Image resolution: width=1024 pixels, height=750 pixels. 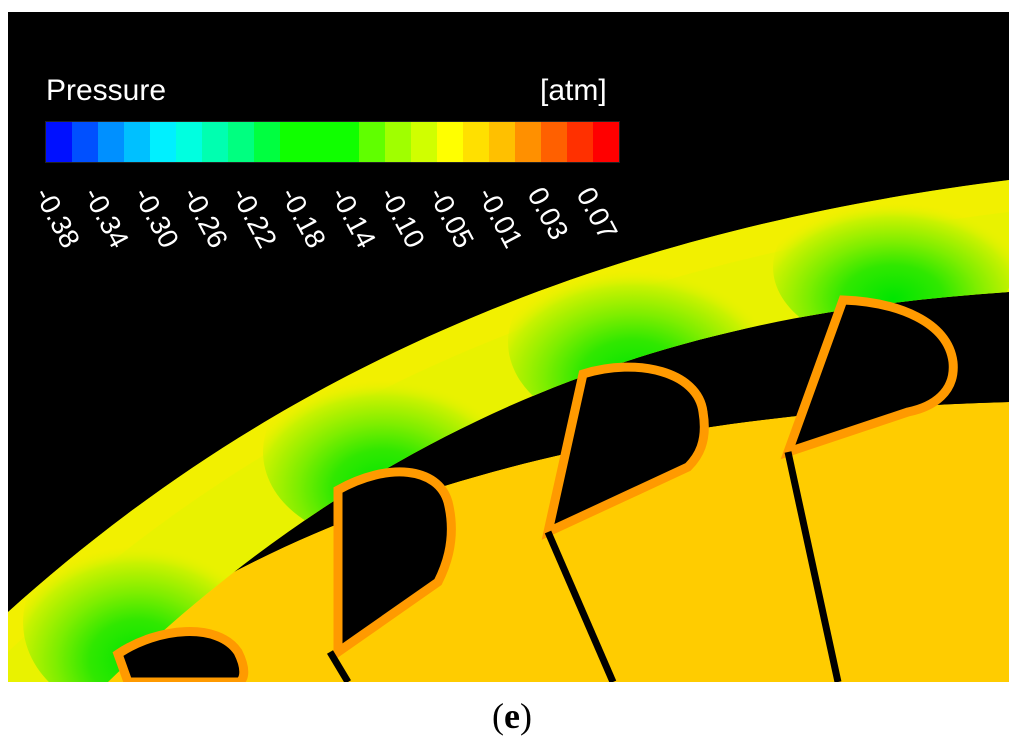 I want to click on figure-caption: (e), so click(x=512, y=716).